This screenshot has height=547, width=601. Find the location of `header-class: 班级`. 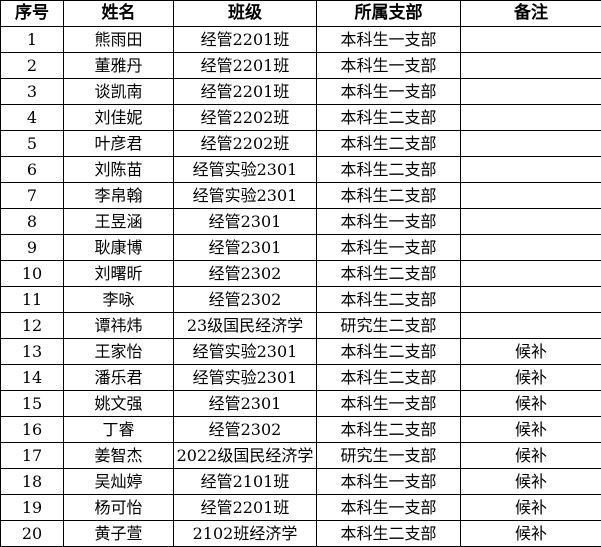

header-class: 班级 is located at coordinates (245, 14).